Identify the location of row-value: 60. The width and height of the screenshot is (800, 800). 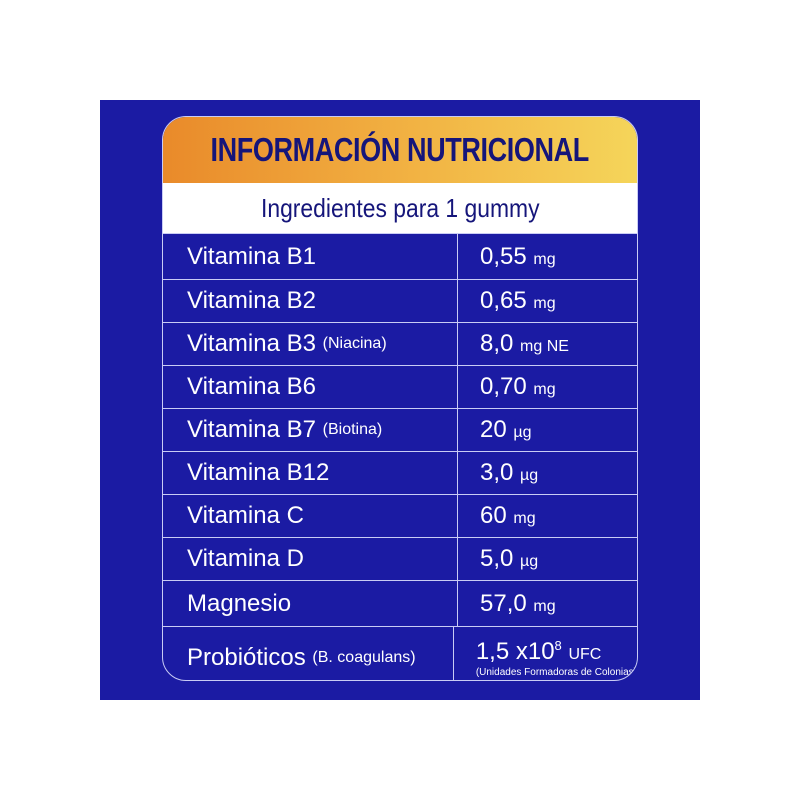
(493, 515).